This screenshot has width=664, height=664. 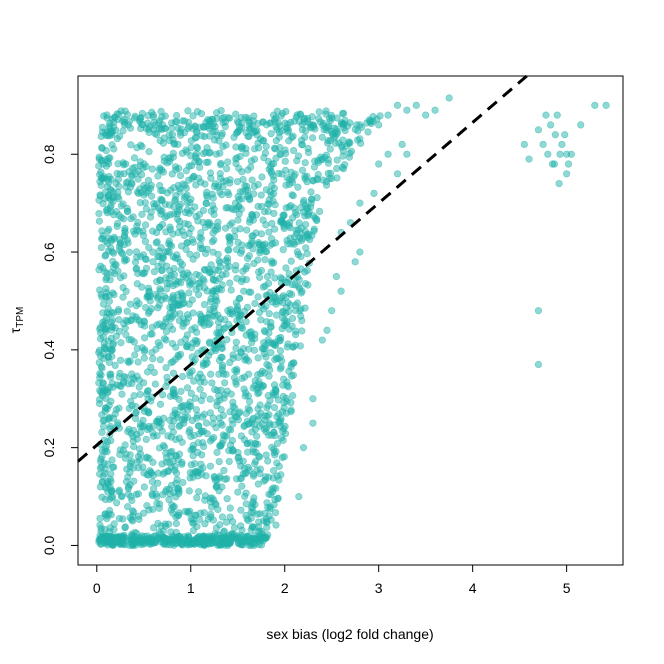 I want to click on x-tick-label: 1, so click(x=191, y=588).